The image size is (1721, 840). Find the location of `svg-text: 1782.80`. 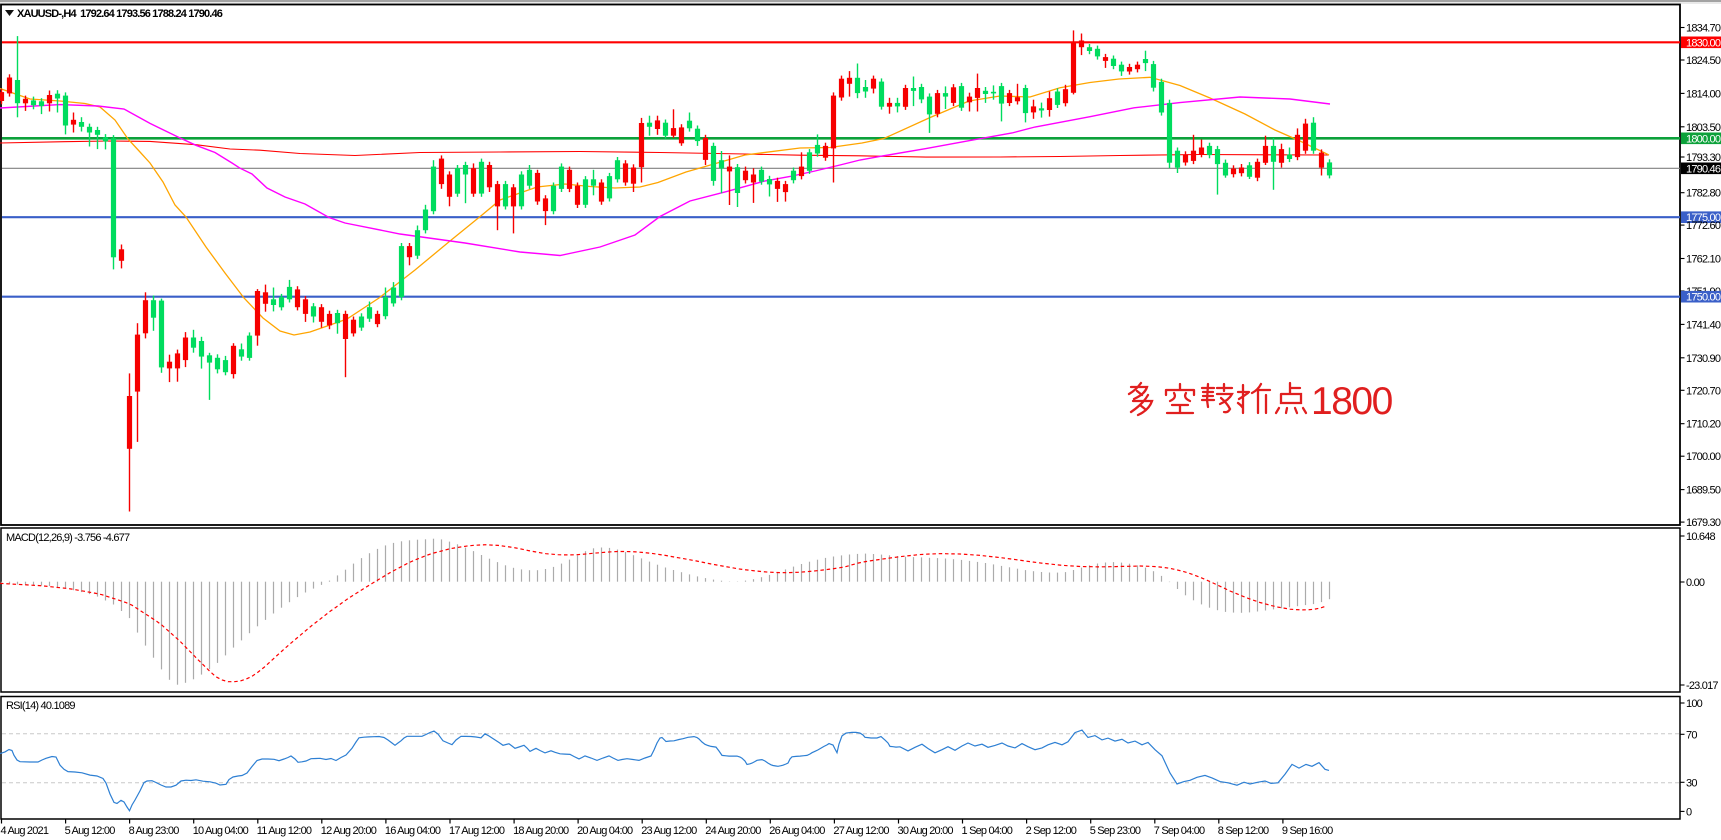

svg-text: 1782.80 is located at coordinates (1703, 194).